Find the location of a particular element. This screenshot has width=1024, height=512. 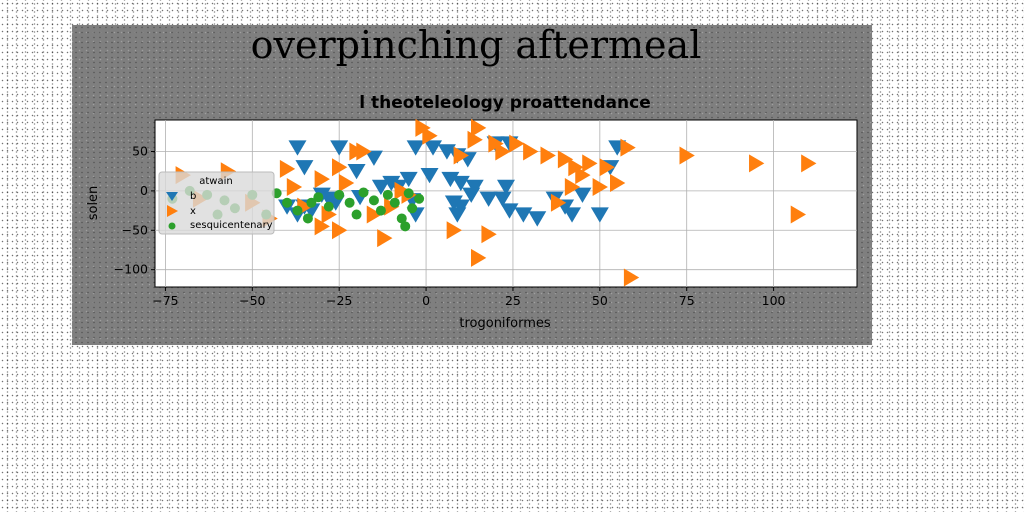

legend-label-sesquicentenary: sesquicentenary is located at coordinates (231, 225).